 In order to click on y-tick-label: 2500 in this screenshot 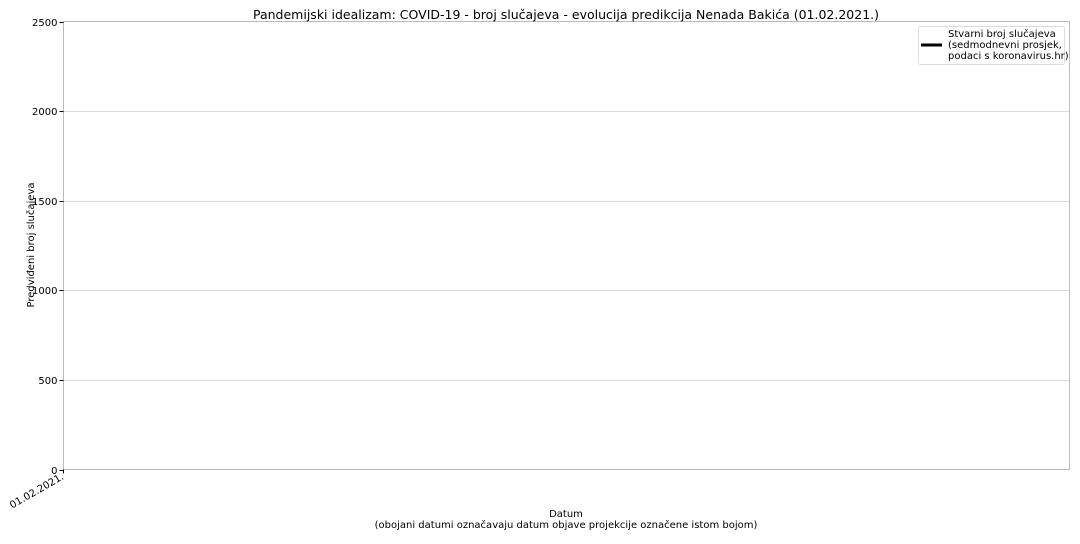, I will do `click(44, 23)`.